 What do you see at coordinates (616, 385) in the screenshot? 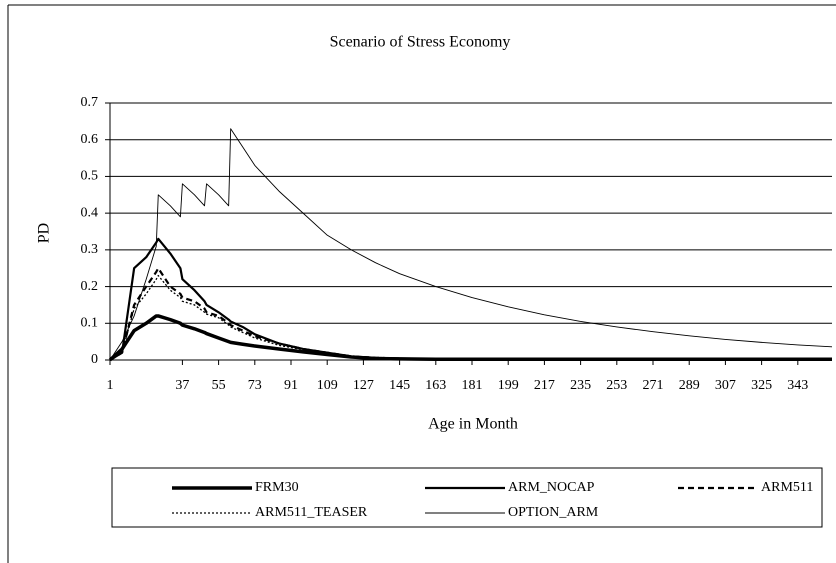
I see `x-tick-label: 253` at bounding box center [616, 385].